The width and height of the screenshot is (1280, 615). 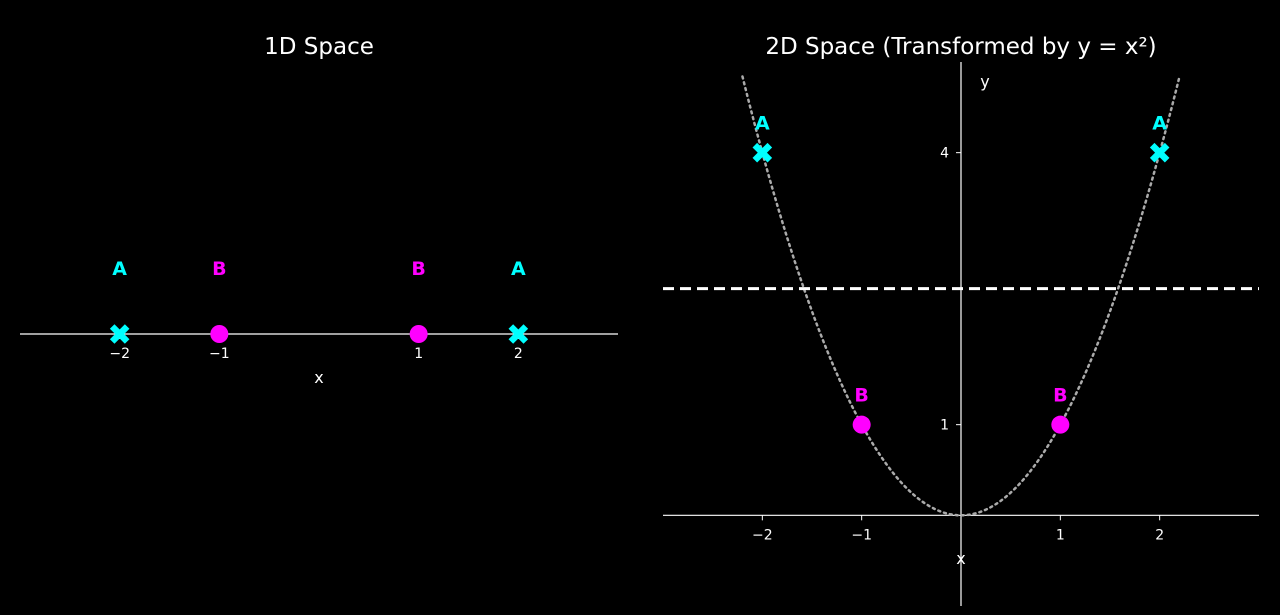 I want to click on y-tick-label: 1, so click(x=944, y=426).